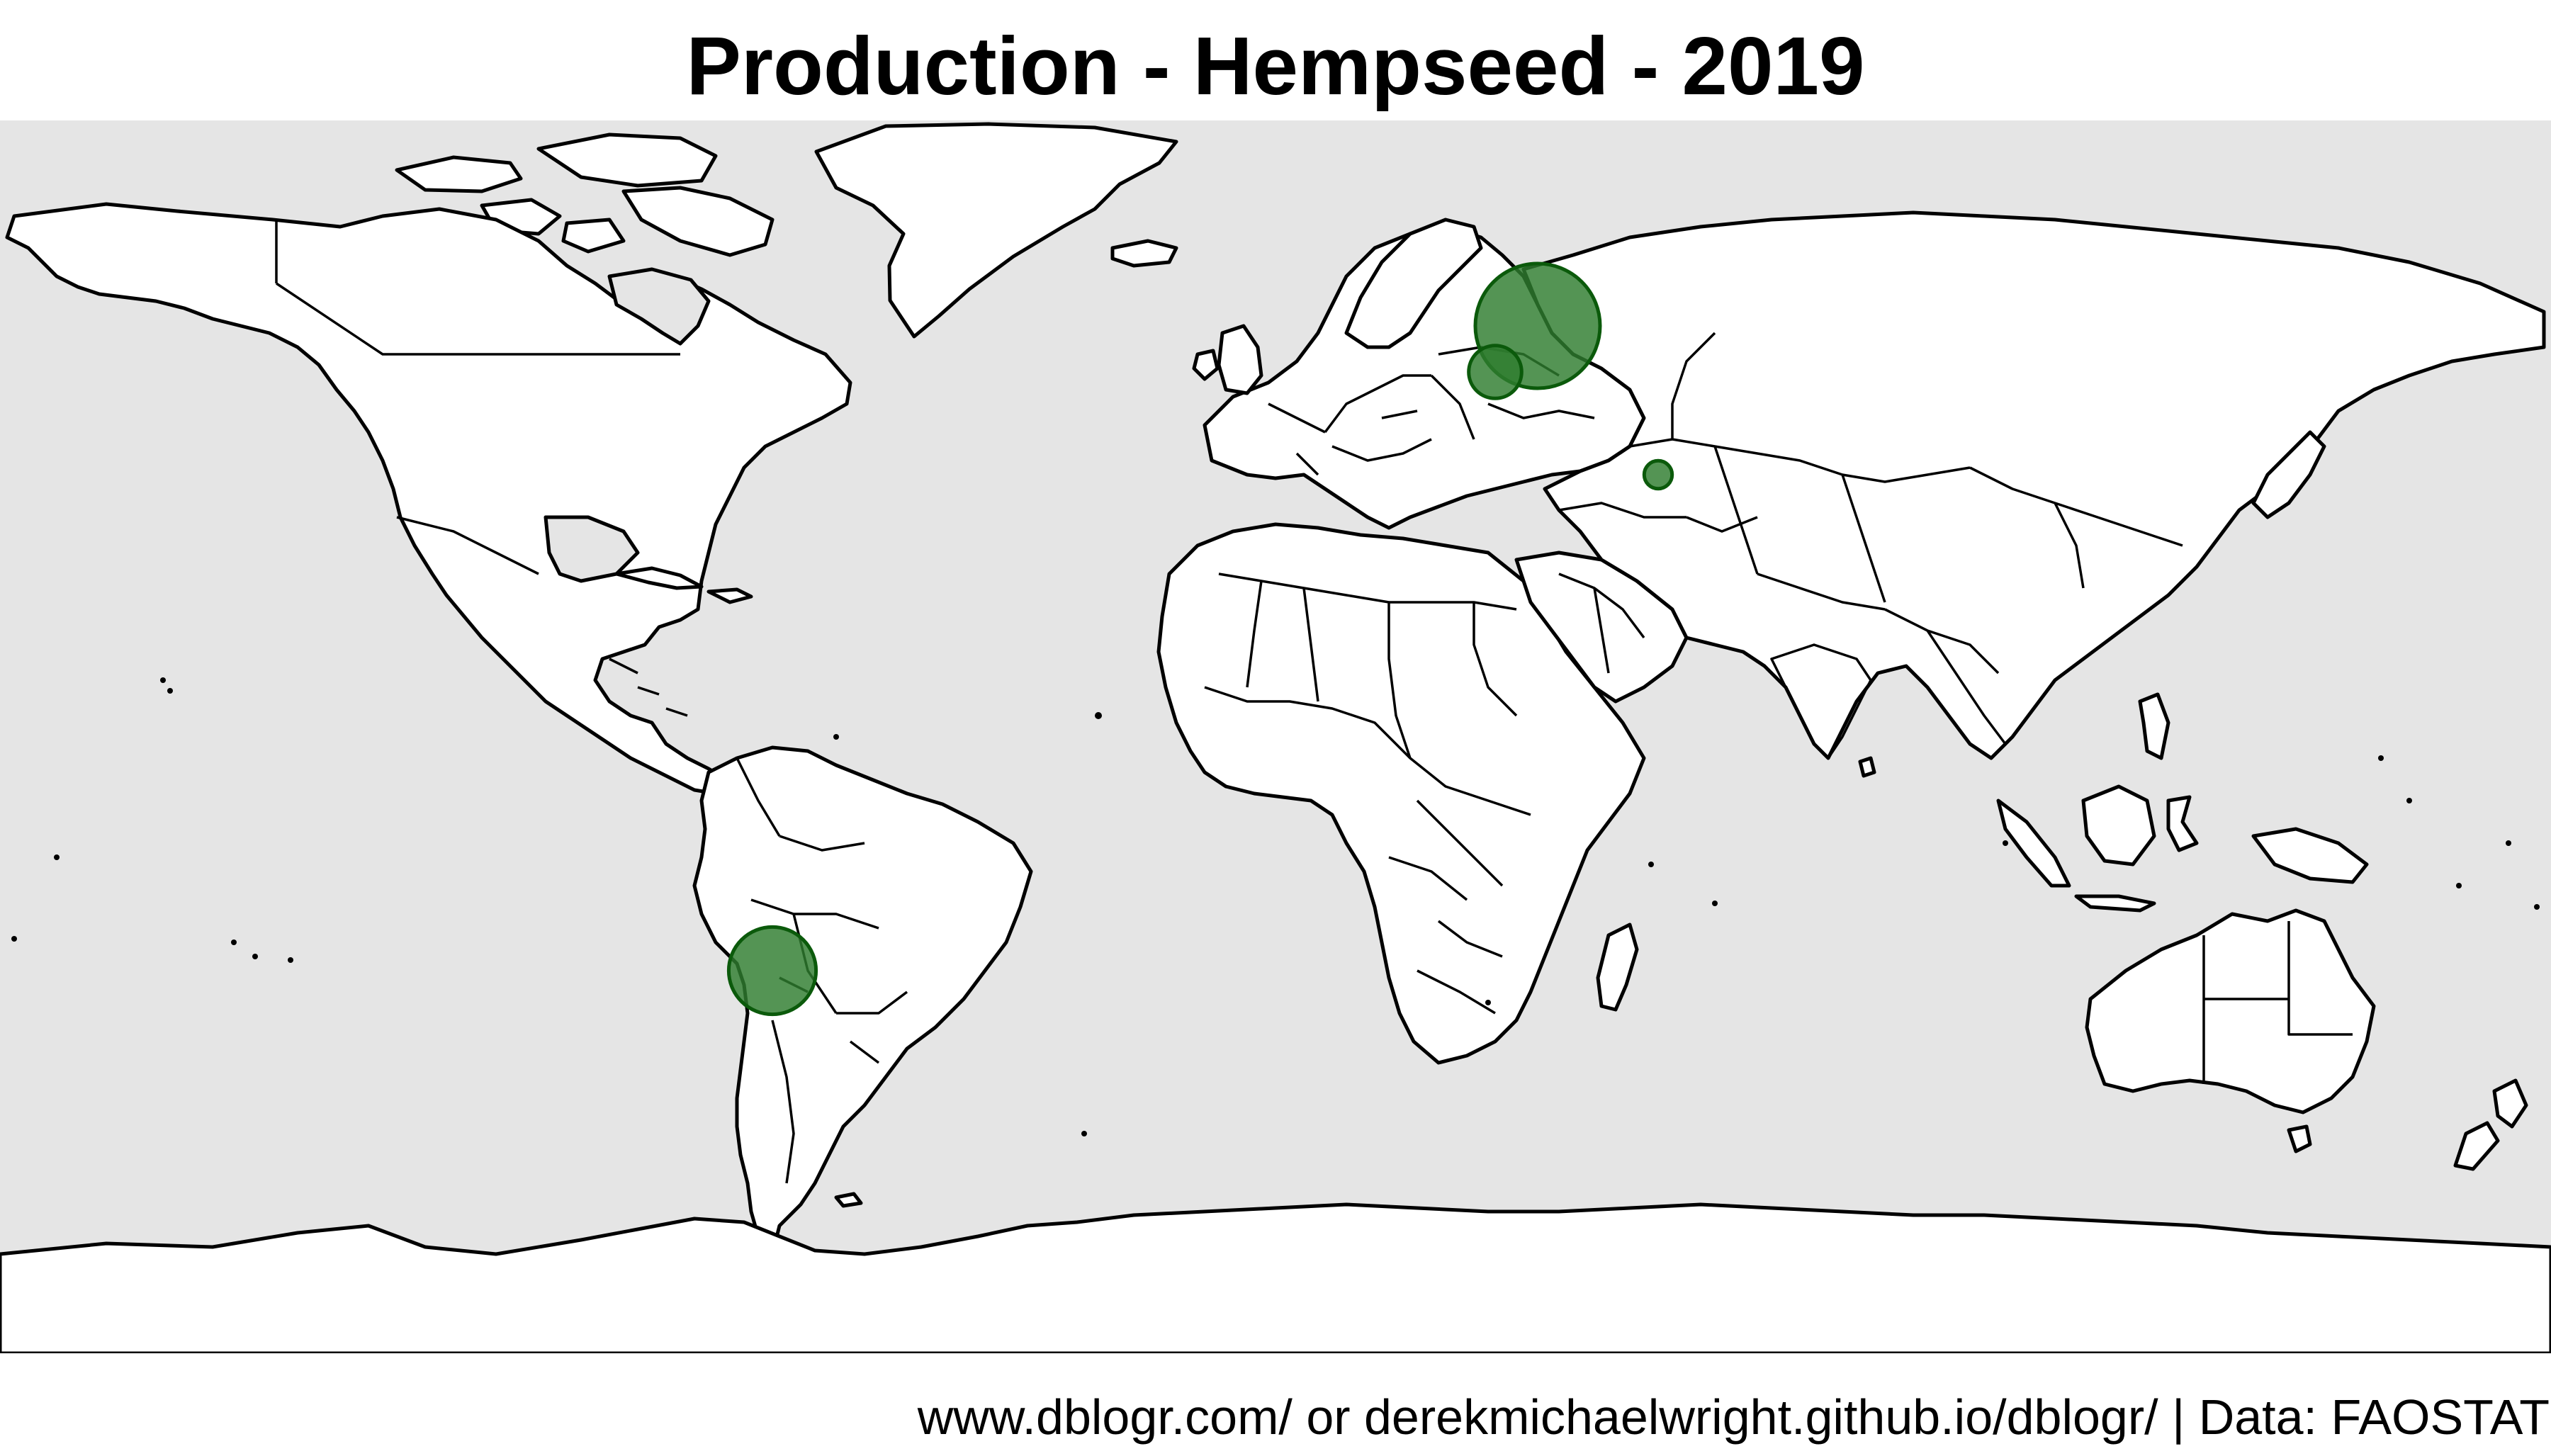 The width and height of the screenshot is (2551, 1456). I want to click on us-mexico-border, so click(467, 545).